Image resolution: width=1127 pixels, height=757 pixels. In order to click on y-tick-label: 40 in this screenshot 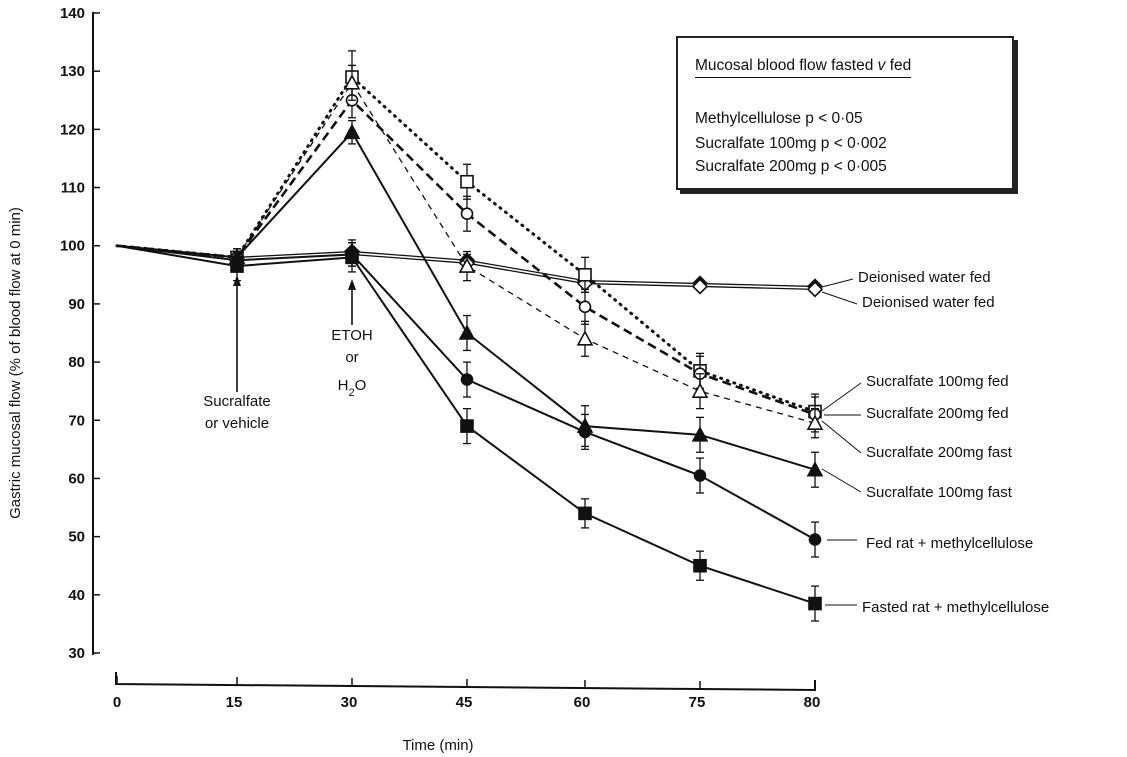, I will do `click(76, 595)`.